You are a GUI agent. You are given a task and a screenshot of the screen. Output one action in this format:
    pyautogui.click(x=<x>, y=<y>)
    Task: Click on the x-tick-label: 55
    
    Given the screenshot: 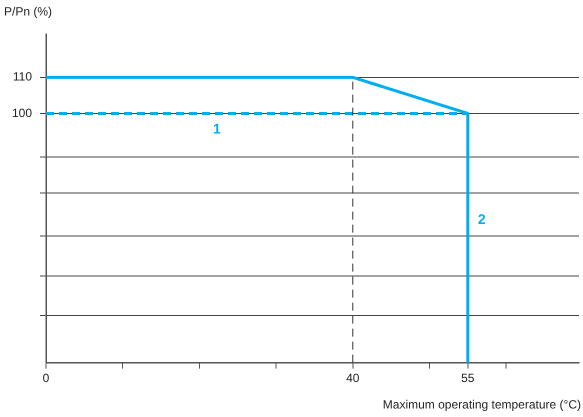 What is the action you would take?
    pyautogui.click(x=468, y=378)
    